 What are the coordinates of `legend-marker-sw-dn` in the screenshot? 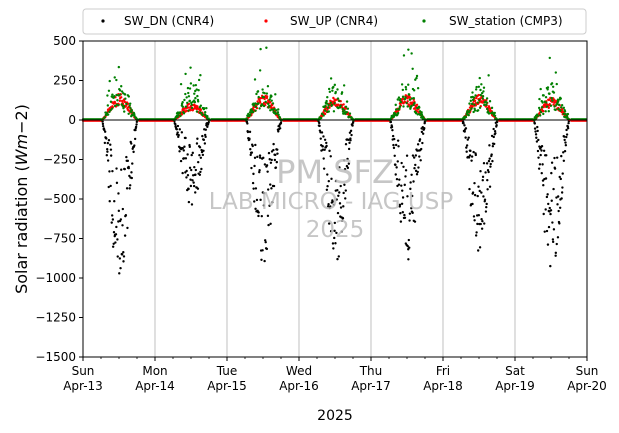 It's located at (103, 21).